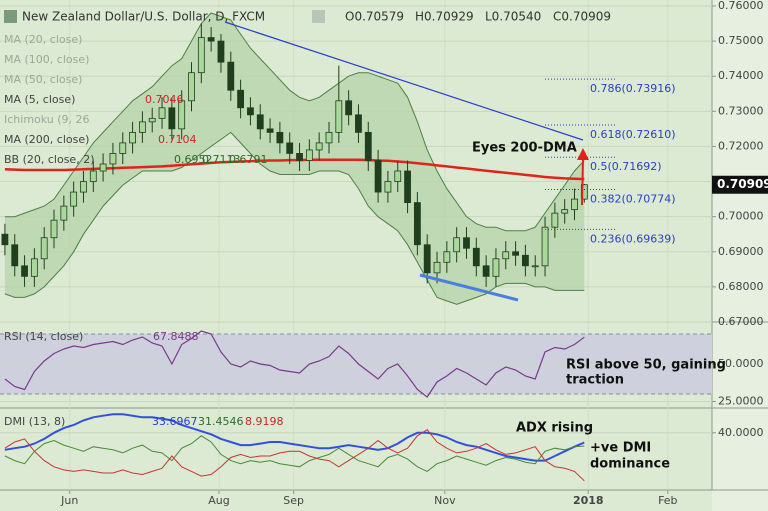 The image size is (768, 511). I want to click on indicator-label: MA (5, close), so click(39, 99).